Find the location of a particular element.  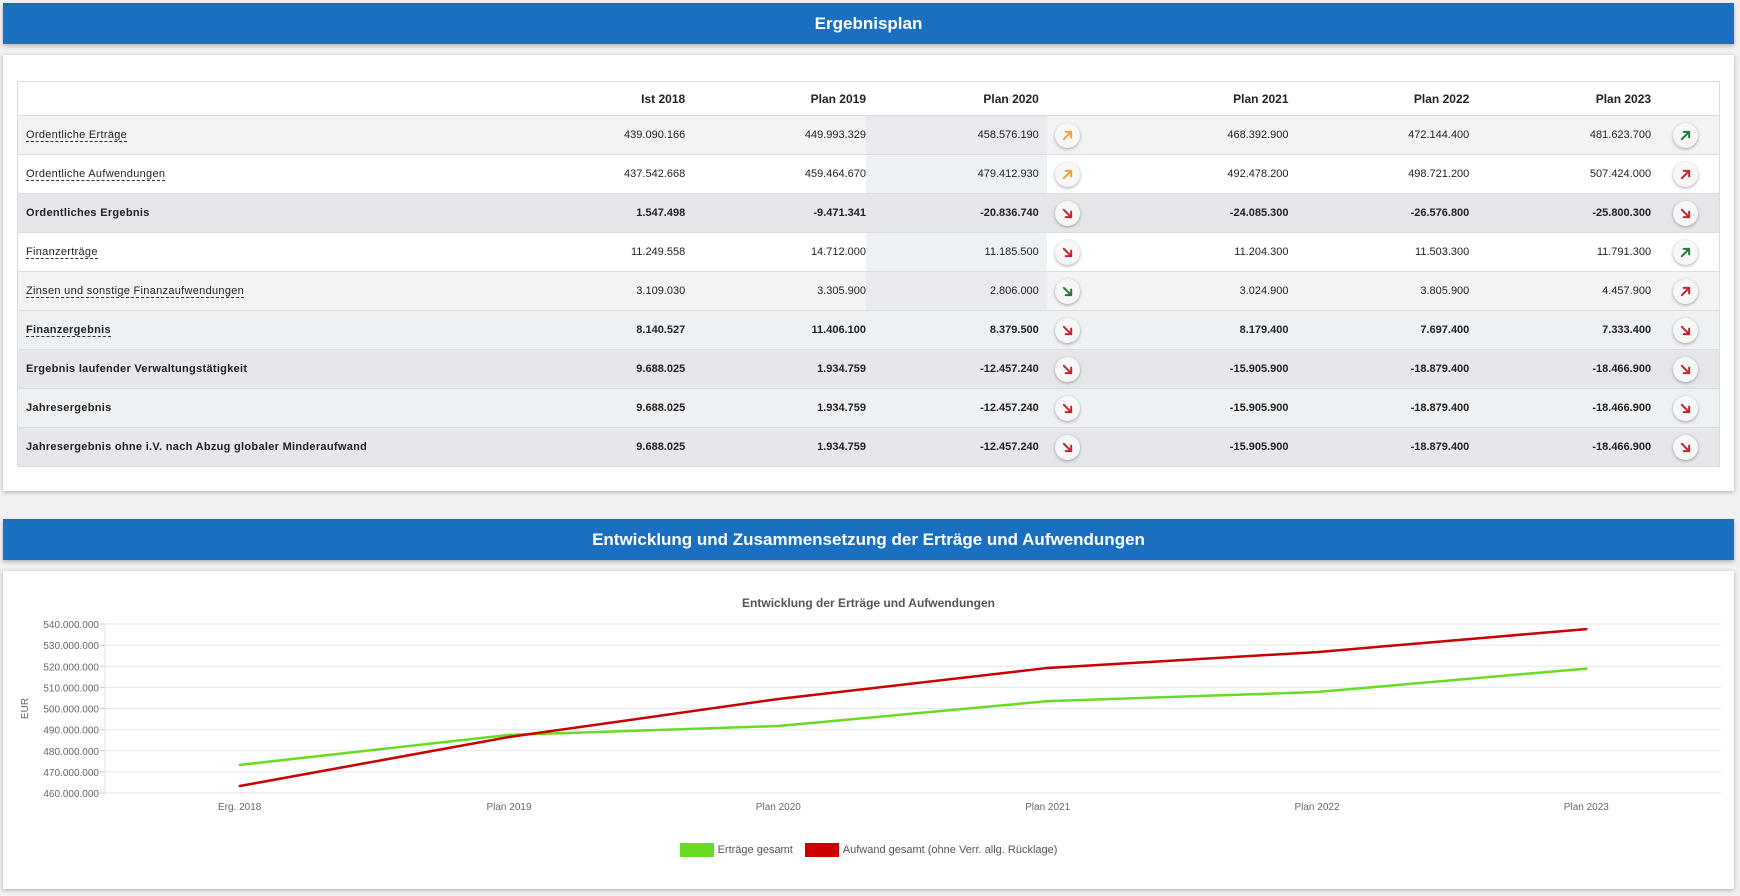

row-label-cell: Ordentliche Aufwendungen is located at coordinates (267, 174).